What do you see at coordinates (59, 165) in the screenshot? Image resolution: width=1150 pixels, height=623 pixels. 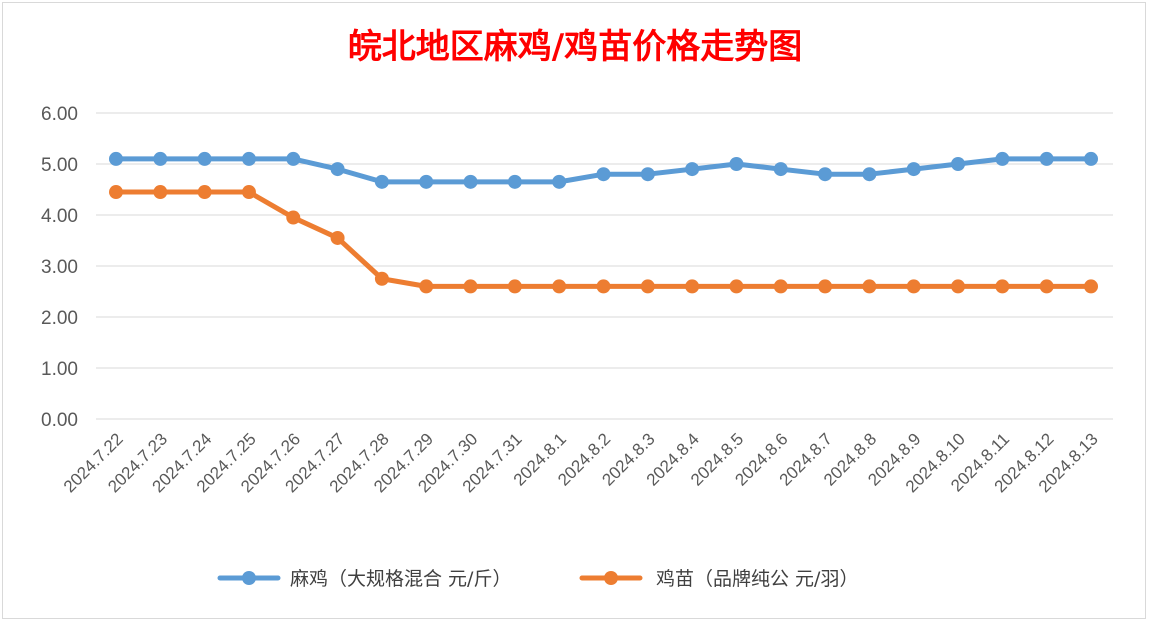 I see `y-tick-label: 5.00` at bounding box center [59, 165].